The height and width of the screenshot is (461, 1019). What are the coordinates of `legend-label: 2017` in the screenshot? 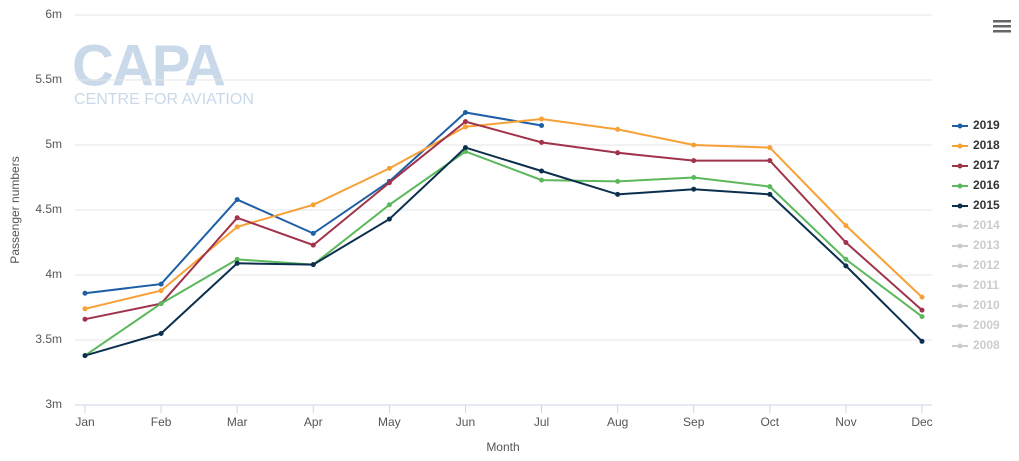 It's located at (986, 165).